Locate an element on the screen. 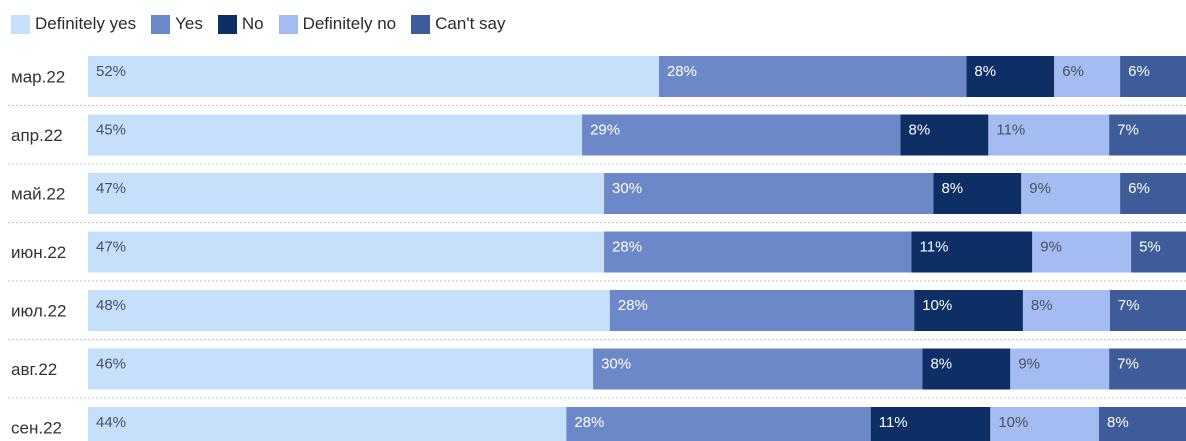  value-label: 48% is located at coordinates (111, 305).